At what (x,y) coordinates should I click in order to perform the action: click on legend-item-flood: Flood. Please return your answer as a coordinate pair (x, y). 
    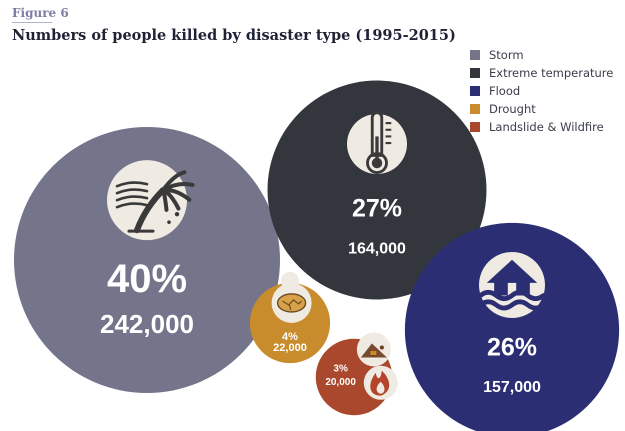
    Looking at the image, I should click on (541, 91).